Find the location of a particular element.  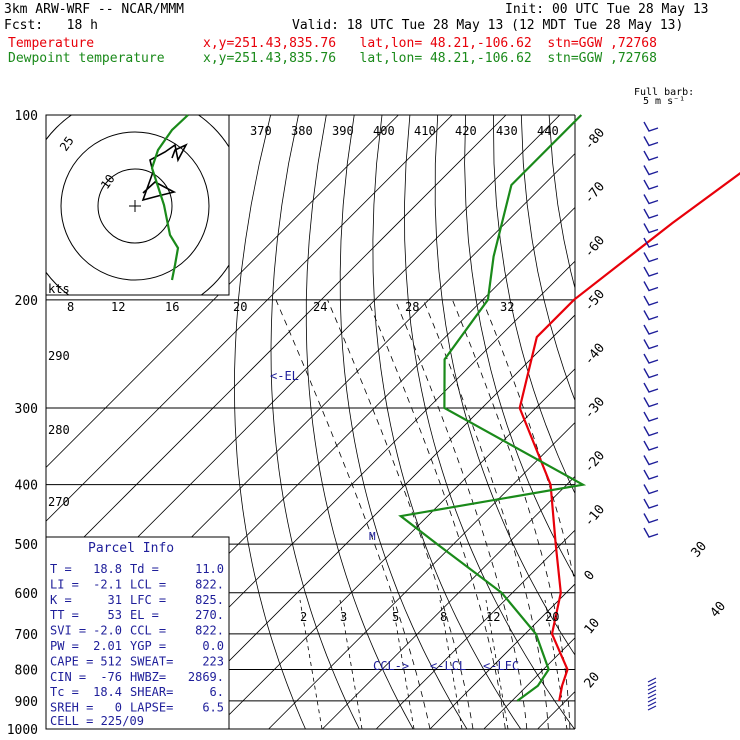

hodograph-ring is located at coordinates (135, 206).